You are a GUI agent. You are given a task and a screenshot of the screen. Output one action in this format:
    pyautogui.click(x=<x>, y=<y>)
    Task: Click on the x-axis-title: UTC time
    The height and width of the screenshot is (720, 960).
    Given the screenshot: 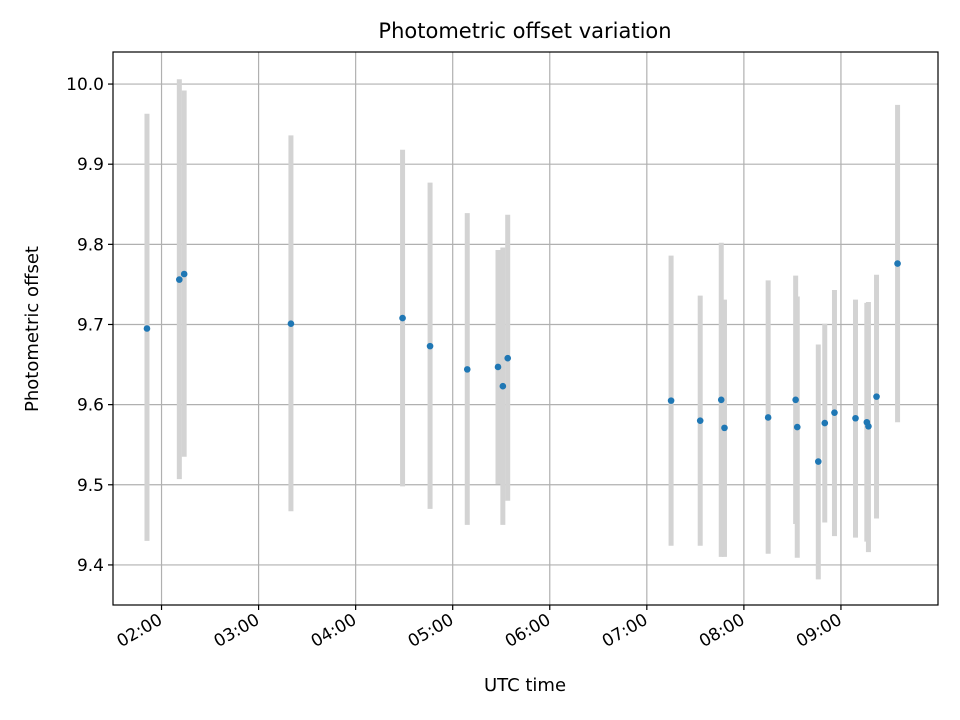 What is the action you would take?
    pyautogui.click(x=525, y=685)
    